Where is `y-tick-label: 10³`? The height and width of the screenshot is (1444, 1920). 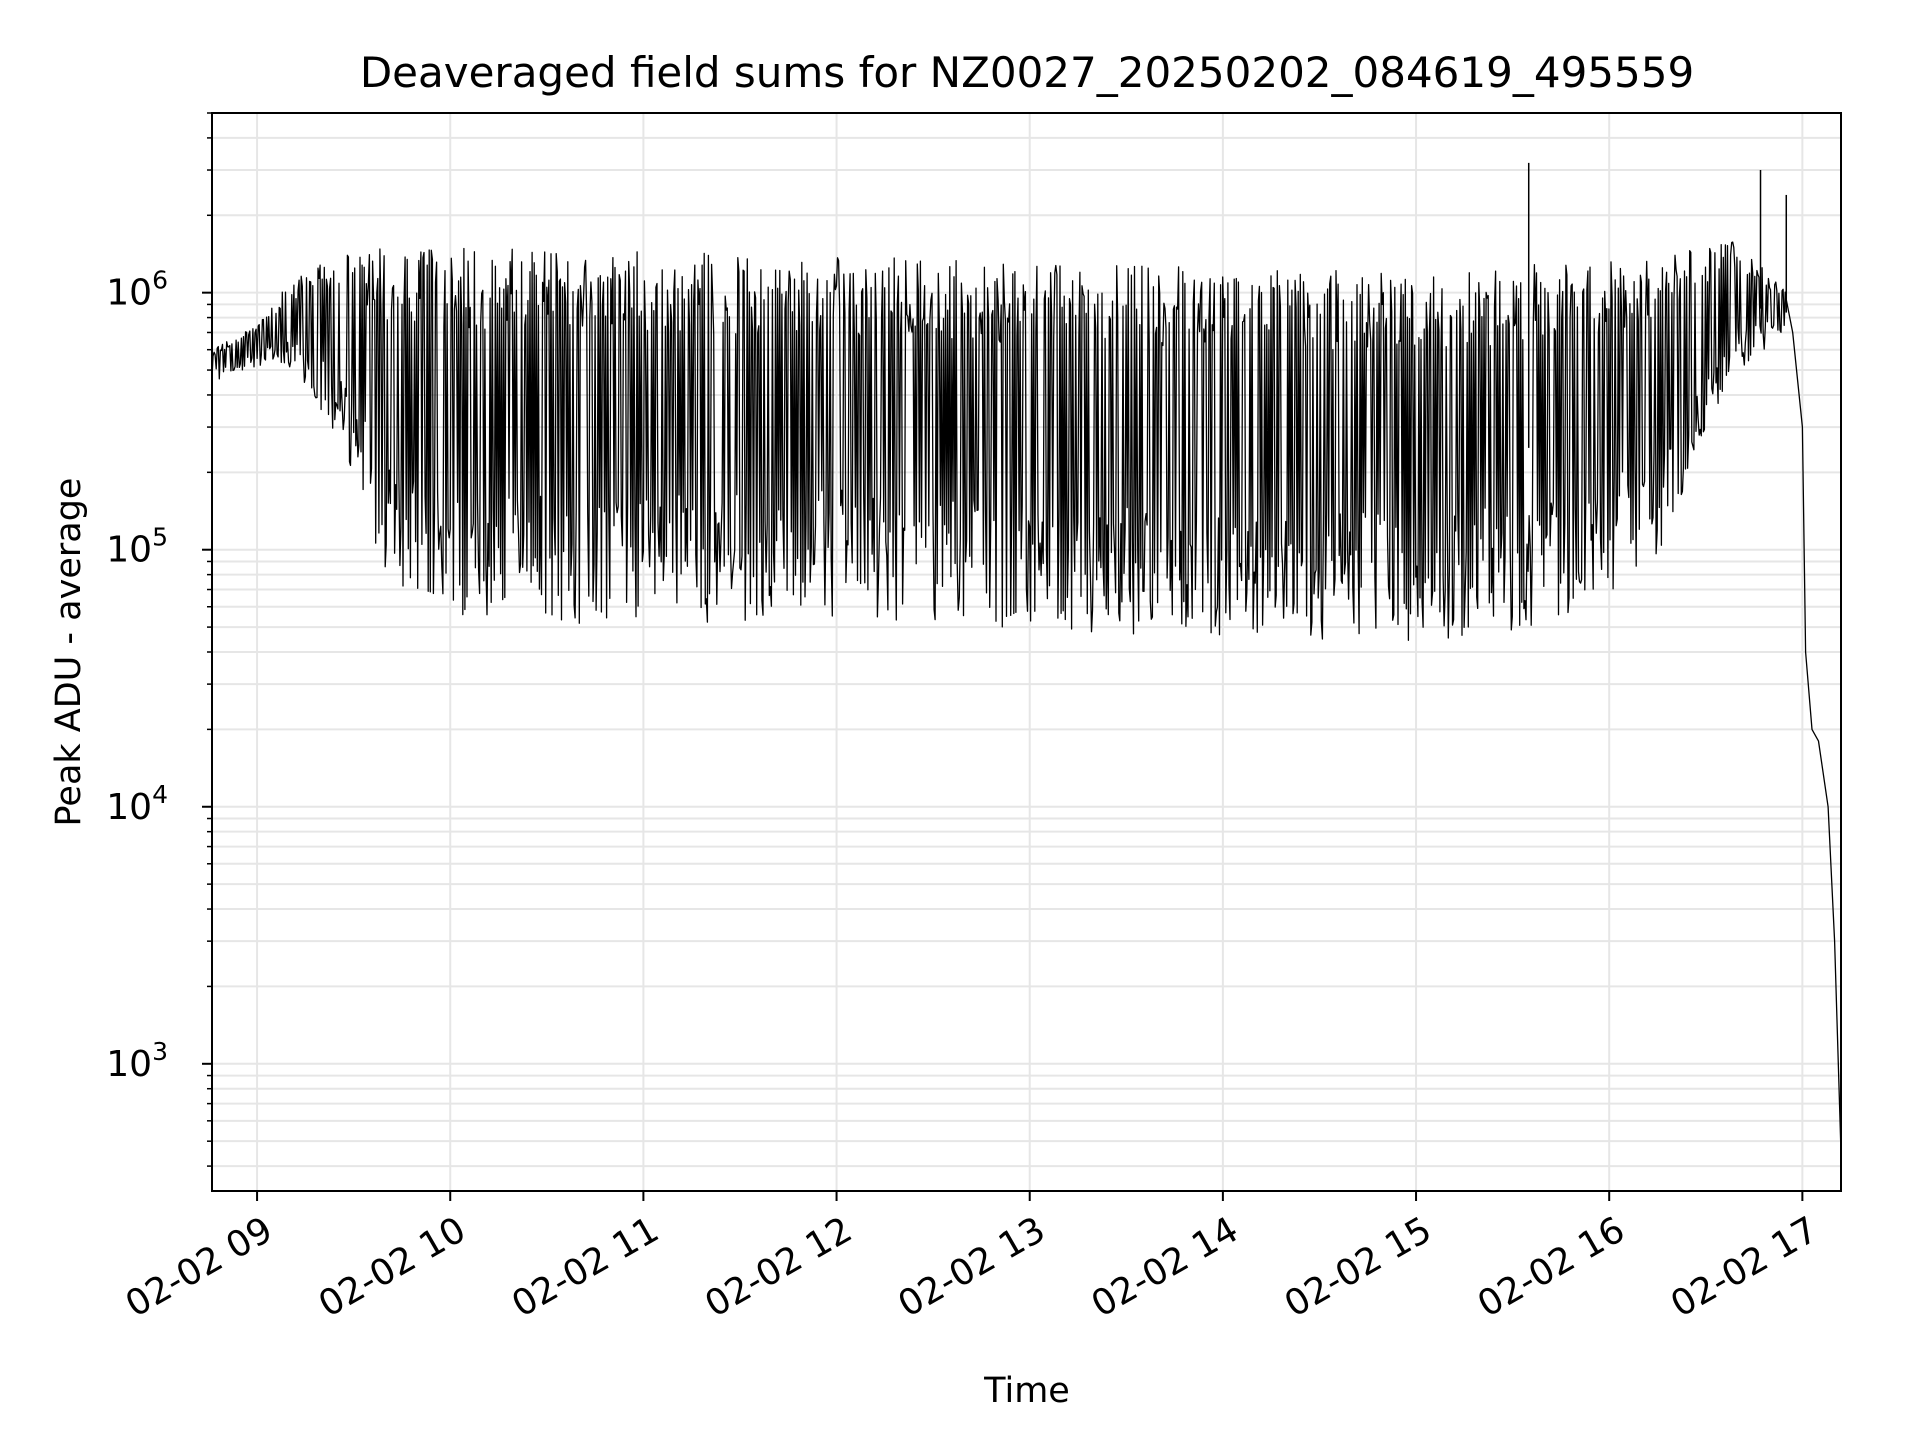
y-tick-label: 10³ is located at coordinates (137, 1061).